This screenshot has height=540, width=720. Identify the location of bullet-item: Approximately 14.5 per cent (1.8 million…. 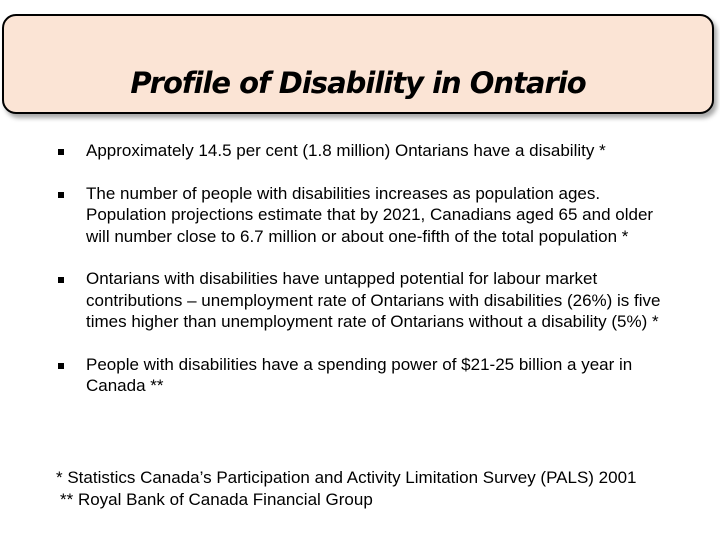
(360, 151).